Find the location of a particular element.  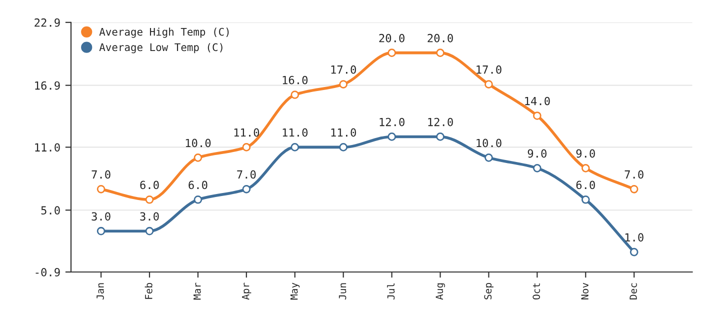

x-tick-label: Oct is located at coordinates (536, 291).